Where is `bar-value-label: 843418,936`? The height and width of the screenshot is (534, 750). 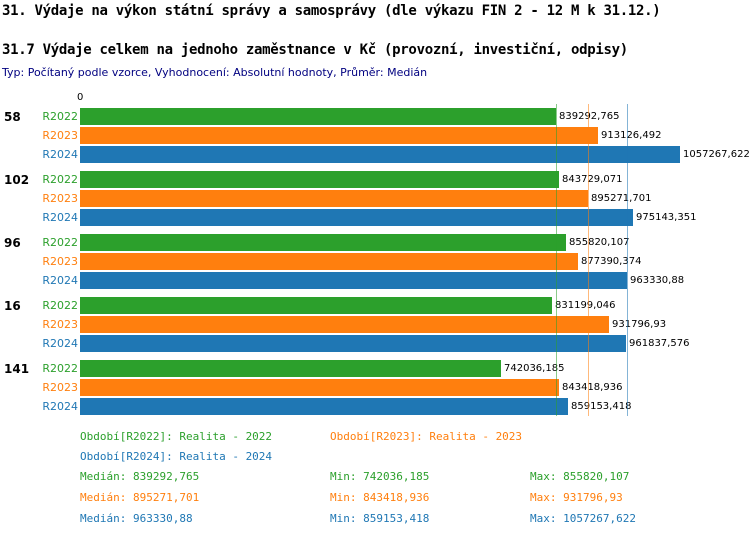
bar-value-label: 843418,936 is located at coordinates (592, 387).